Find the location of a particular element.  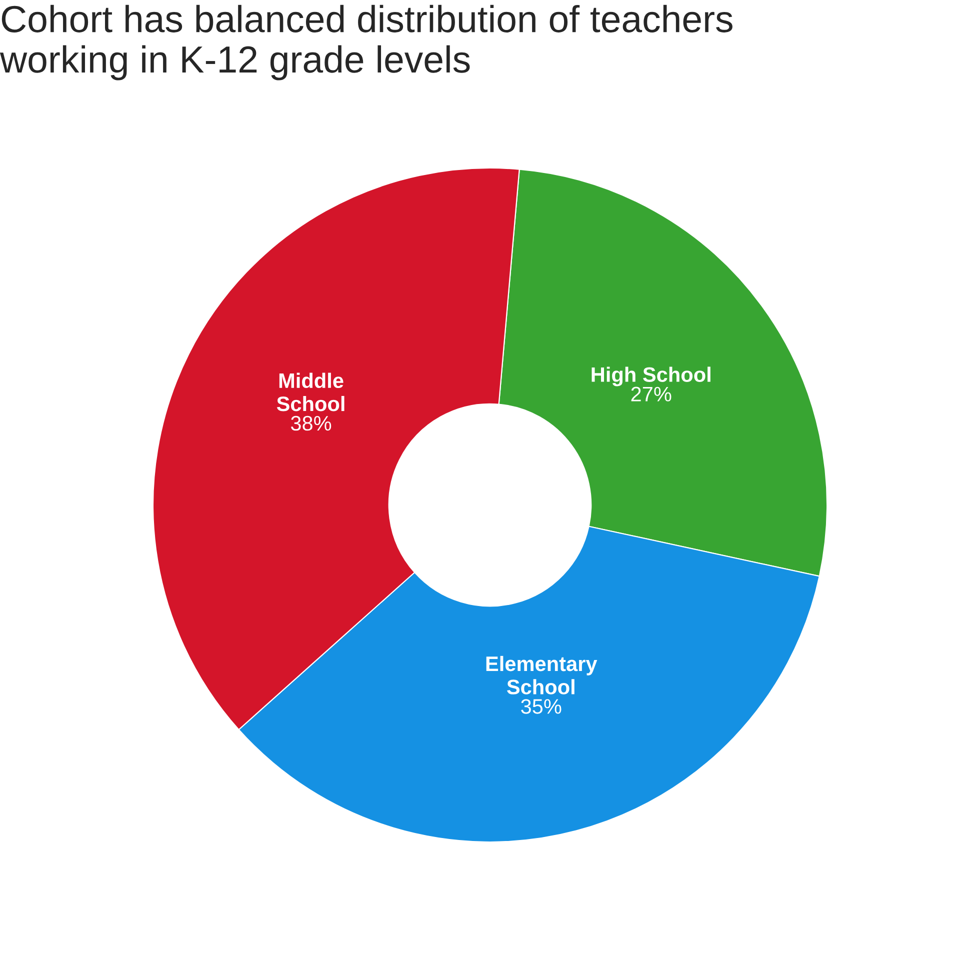

data-label: 38% is located at coordinates (311, 423).